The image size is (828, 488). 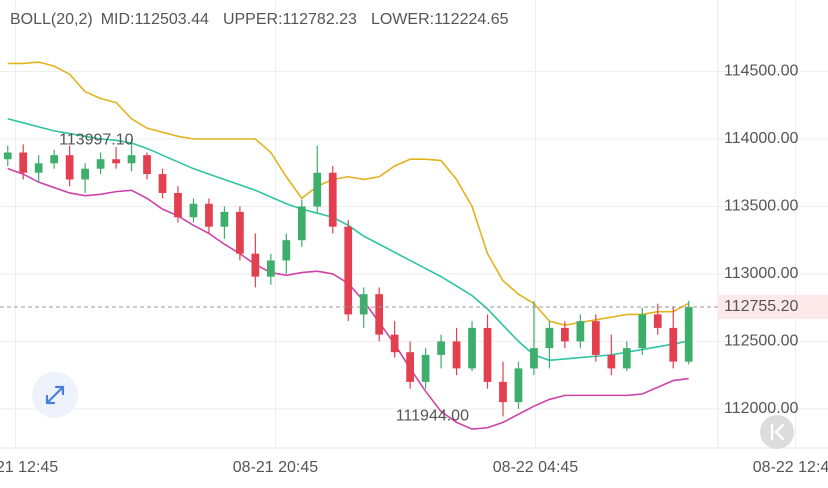 What do you see at coordinates (440, 19) in the screenshot?
I see `legend-entry: LOWER:112224.65` at bounding box center [440, 19].